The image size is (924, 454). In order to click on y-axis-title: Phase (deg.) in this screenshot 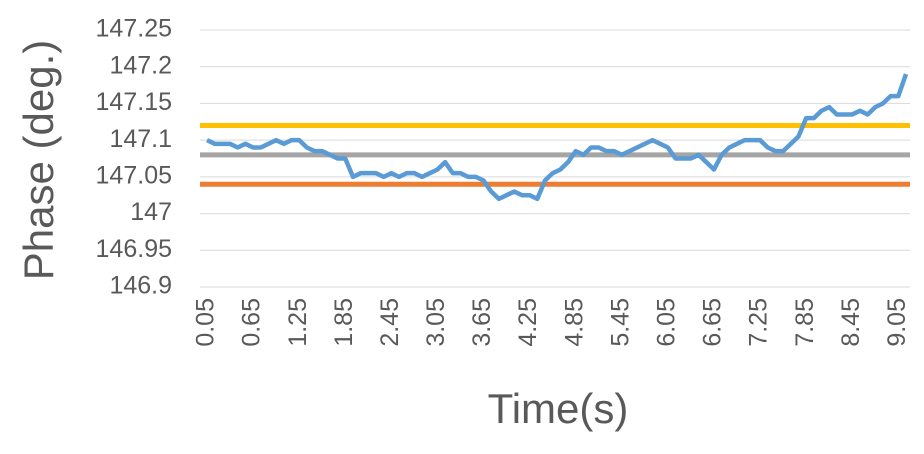, I will do `click(38, 160)`.